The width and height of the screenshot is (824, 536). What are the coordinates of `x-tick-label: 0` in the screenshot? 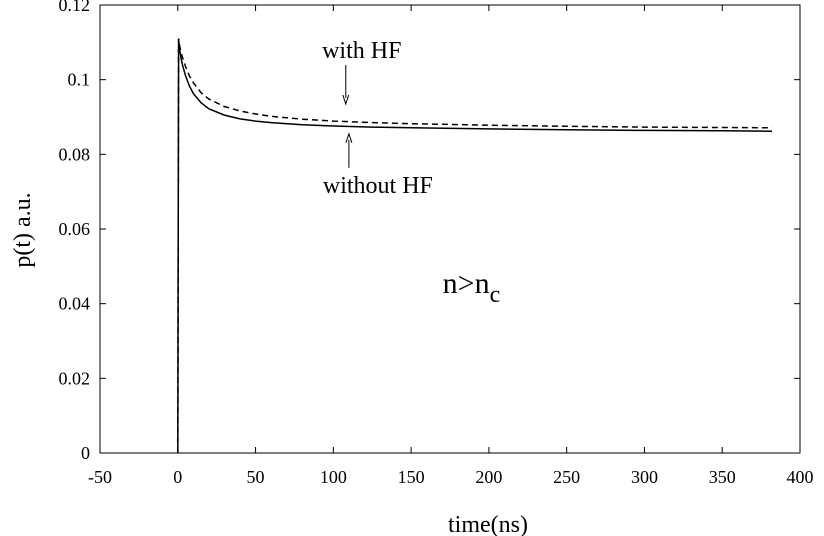 It's located at (177, 477).